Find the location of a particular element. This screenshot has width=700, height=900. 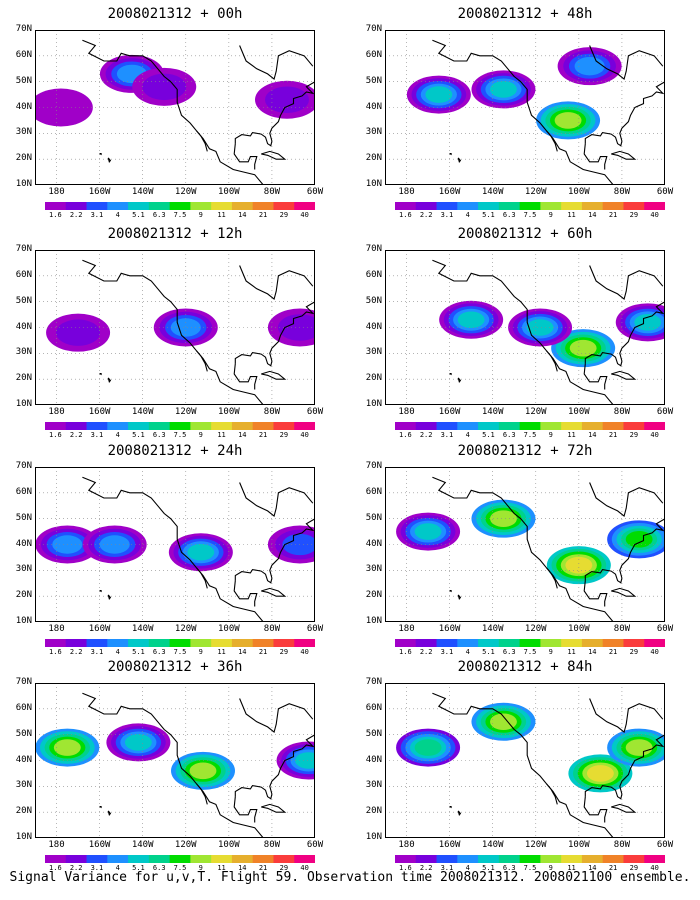

colorbar-label: 3.1 is located at coordinates (447, 652).